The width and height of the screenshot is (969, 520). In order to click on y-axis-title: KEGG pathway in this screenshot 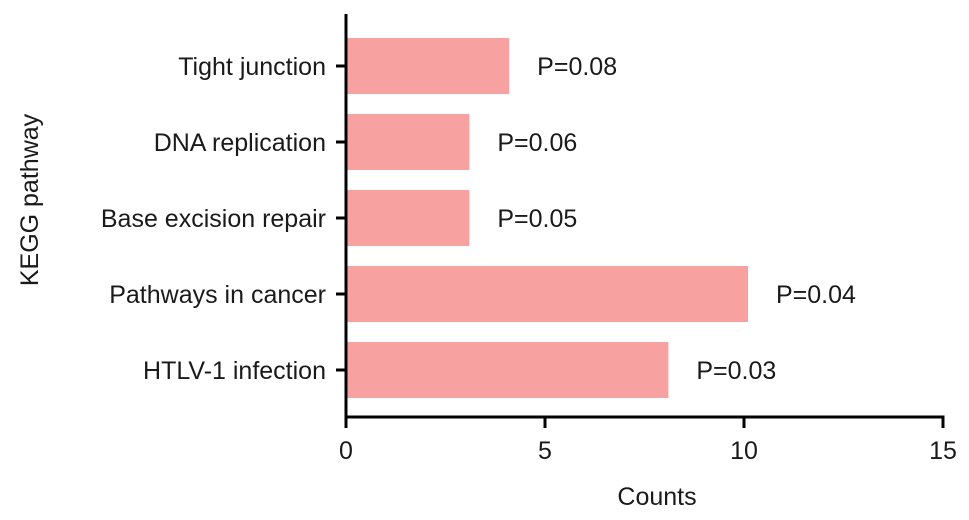, I will do `click(30, 199)`.